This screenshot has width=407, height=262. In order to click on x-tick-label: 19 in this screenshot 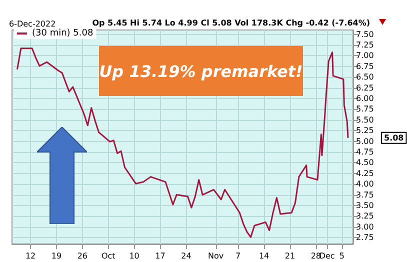, I will do `click(56, 256)`.